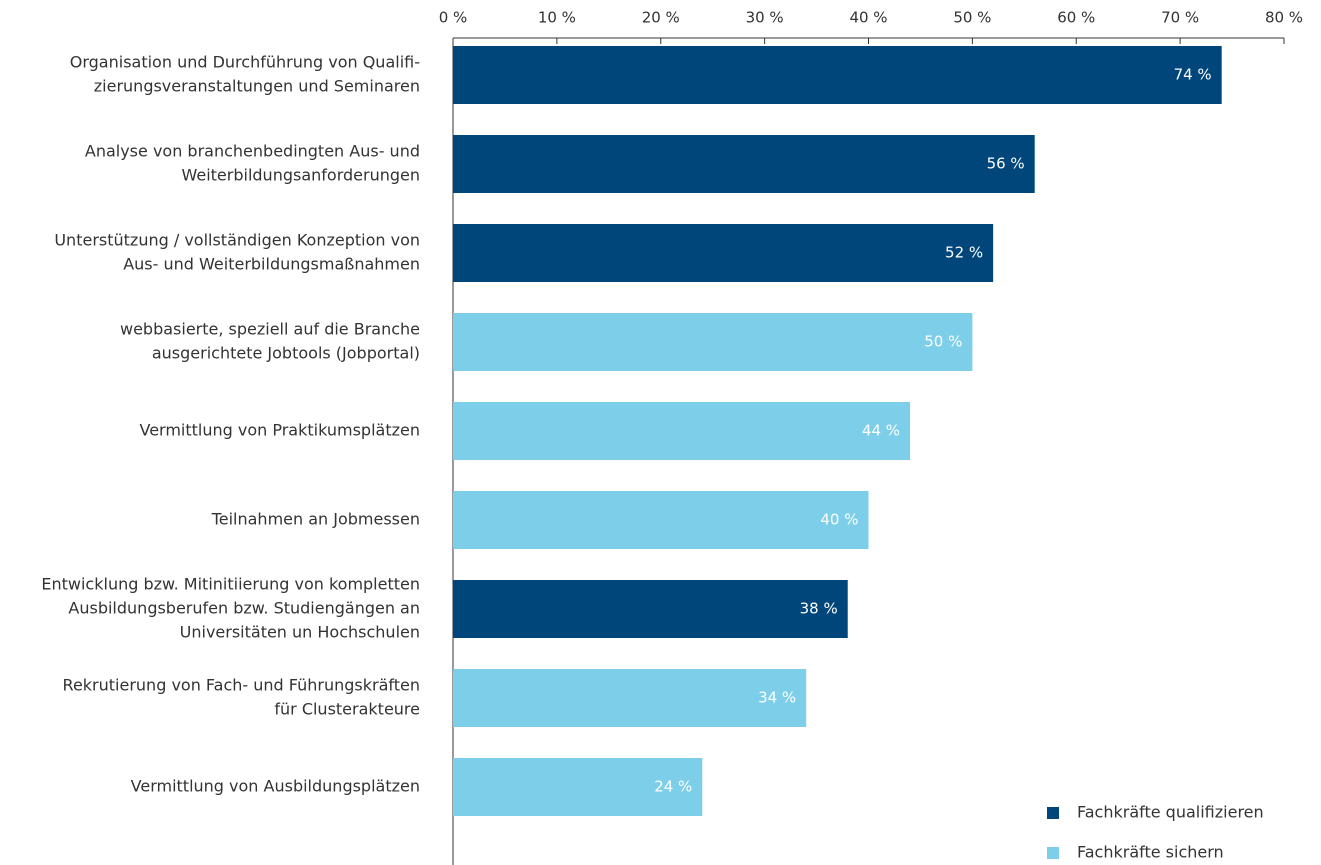 The height and width of the screenshot is (865, 1321). Describe the element at coordinates (1006, 164) in the screenshot. I see `value-label: 56 %` at that location.